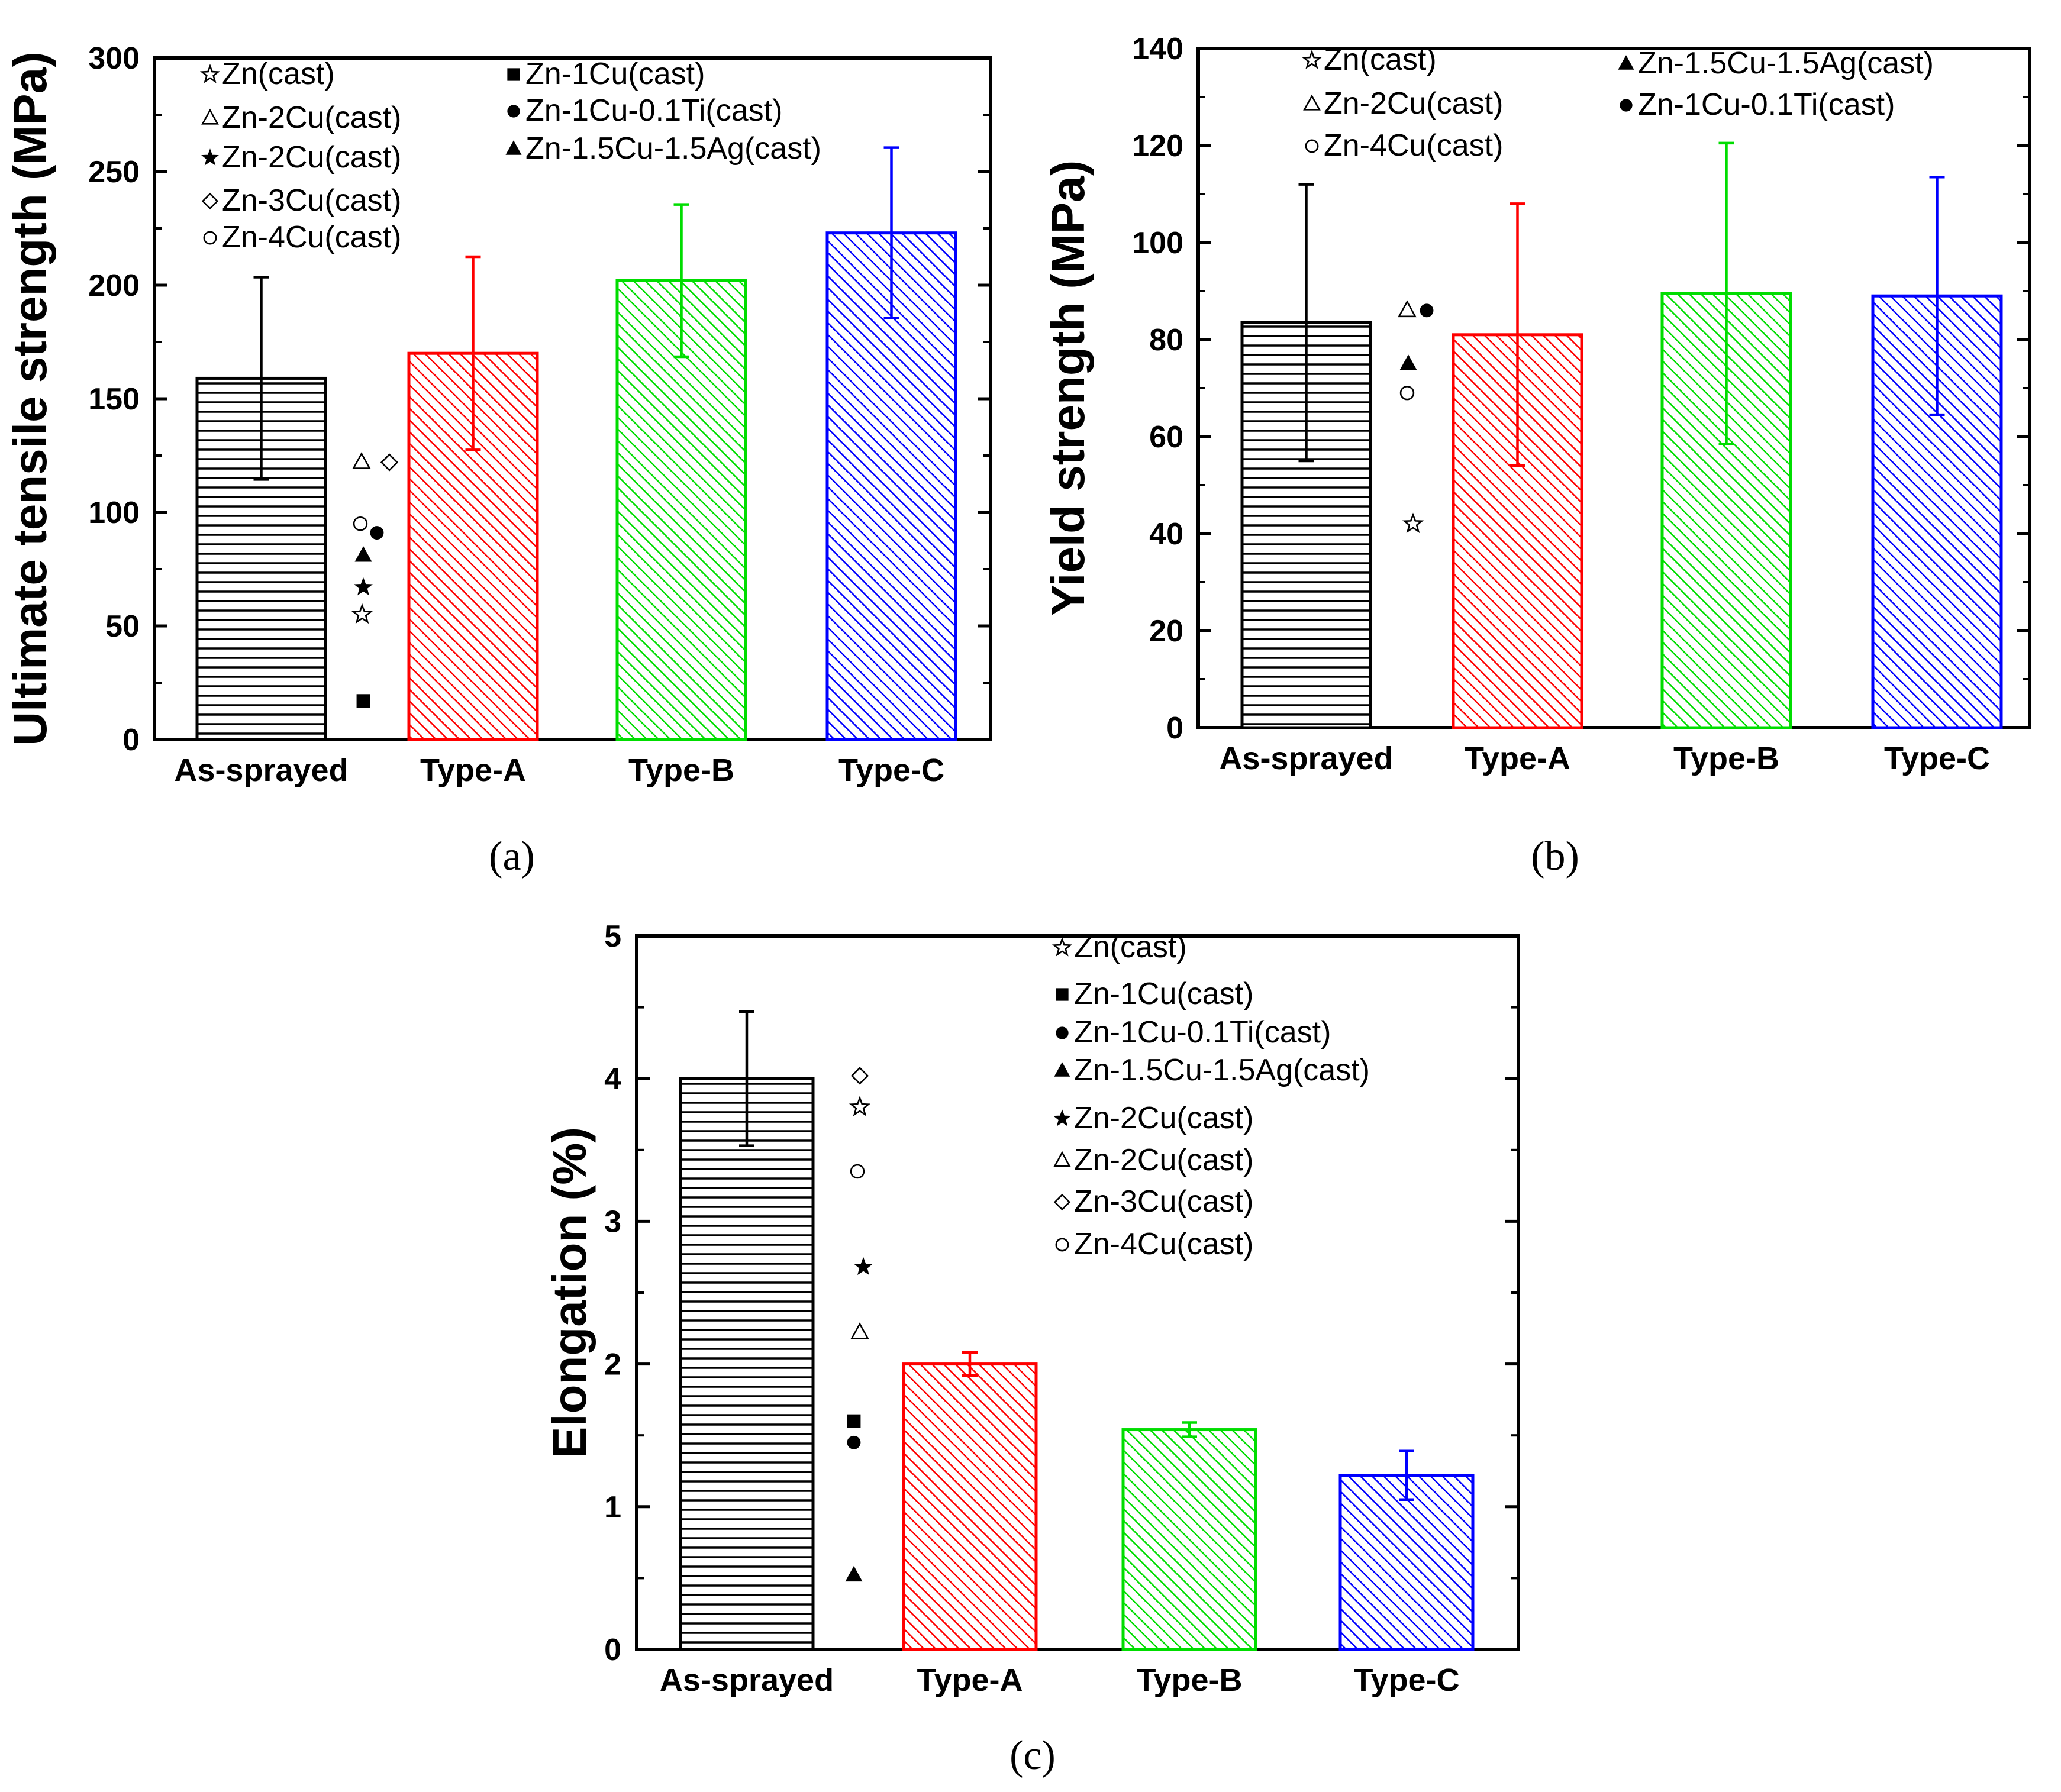 Image resolution: width=2061 pixels, height=1792 pixels. What do you see at coordinates (114, 172) in the screenshot?
I see `y-tick-label: 250` at bounding box center [114, 172].